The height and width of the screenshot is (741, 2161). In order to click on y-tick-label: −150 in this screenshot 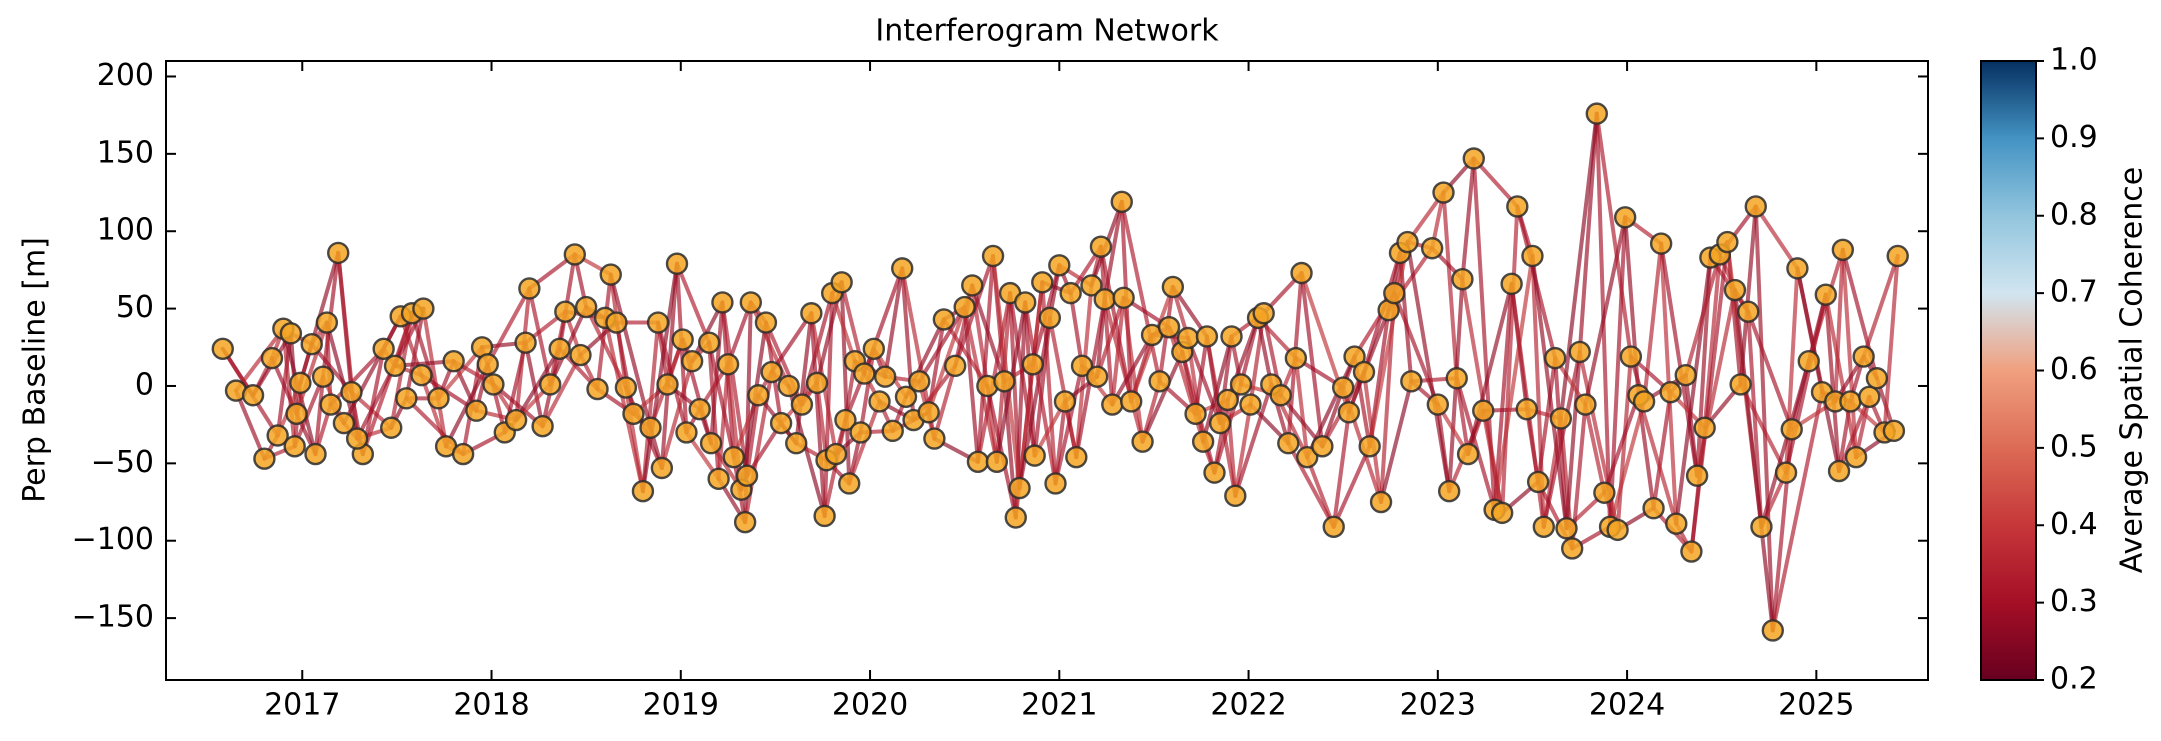, I will do `click(113, 617)`.